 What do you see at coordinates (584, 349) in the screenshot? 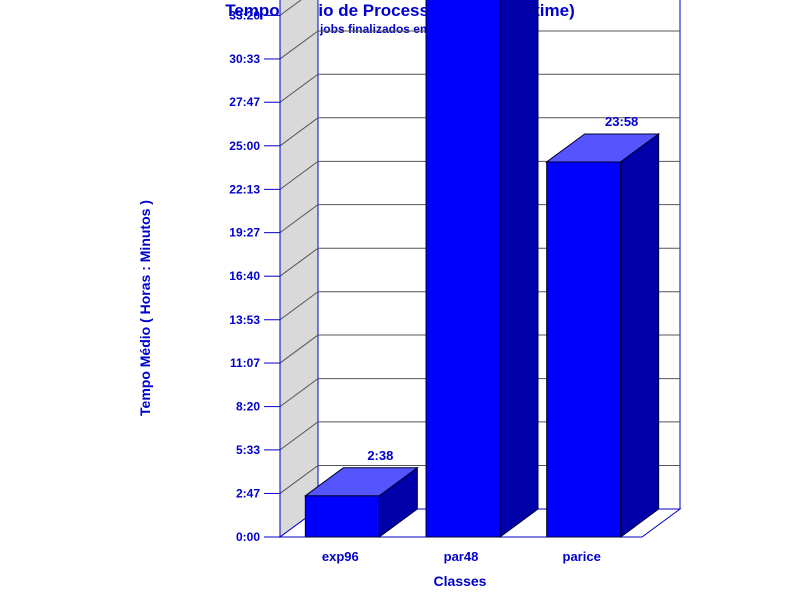
I see `bar-parice` at bounding box center [584, 349].